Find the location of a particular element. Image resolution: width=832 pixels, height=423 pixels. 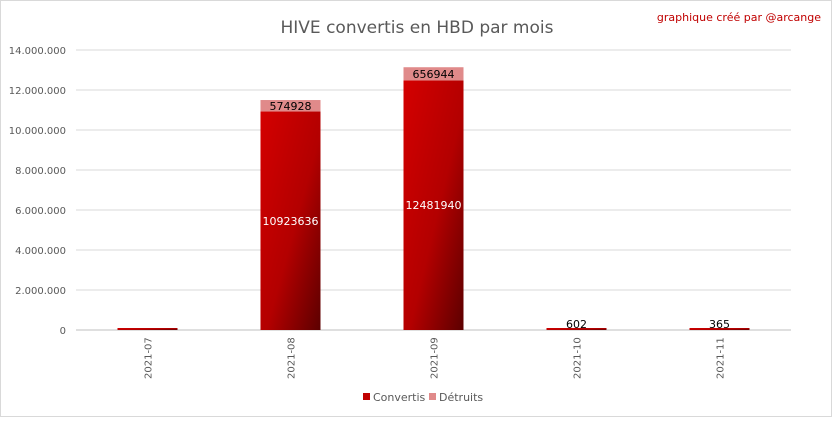

bar-détruits-2021-08 is located at coordinates (290, 106).